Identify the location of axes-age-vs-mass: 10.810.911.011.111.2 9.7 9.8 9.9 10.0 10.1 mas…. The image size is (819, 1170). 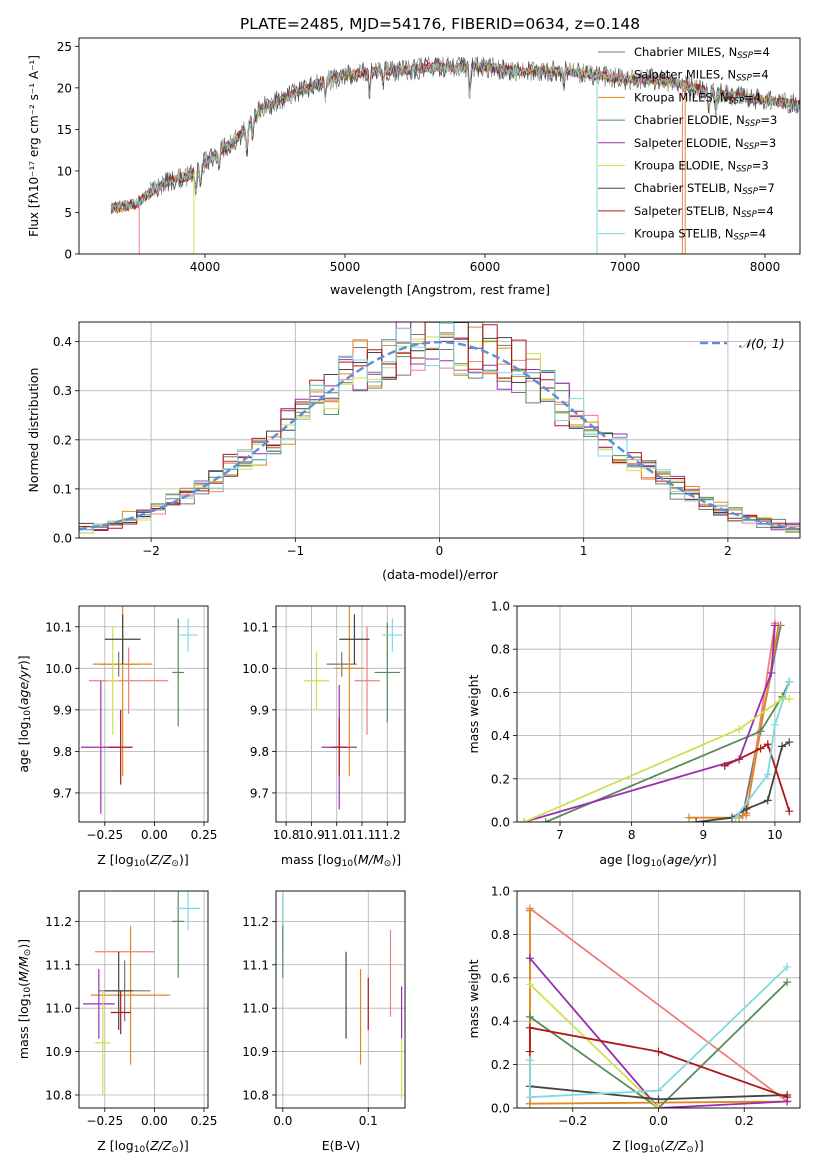
(324, 737).